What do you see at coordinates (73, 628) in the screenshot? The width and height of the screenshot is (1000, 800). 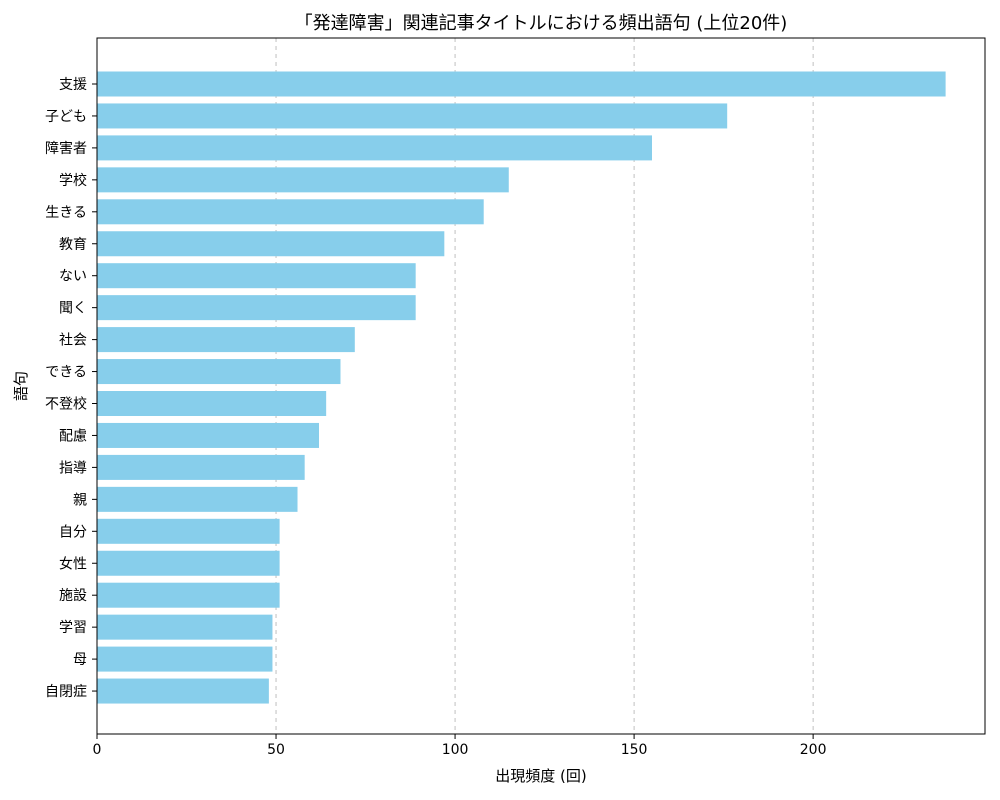 I see `y-tick-label: 学習` at bounding box center [73, 628].